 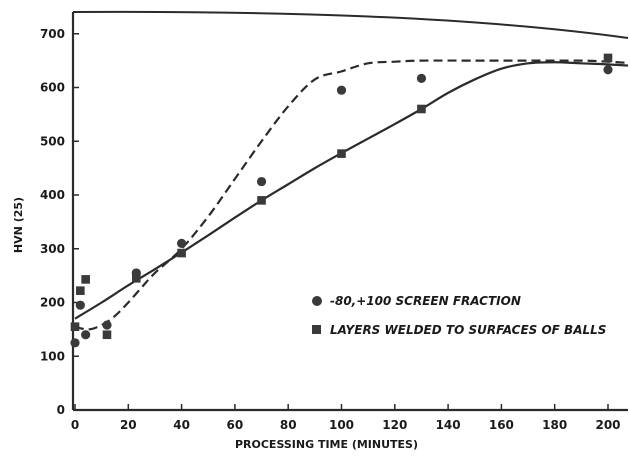 I want to click on y-tick-label: 100, so click(x=52, y=356).